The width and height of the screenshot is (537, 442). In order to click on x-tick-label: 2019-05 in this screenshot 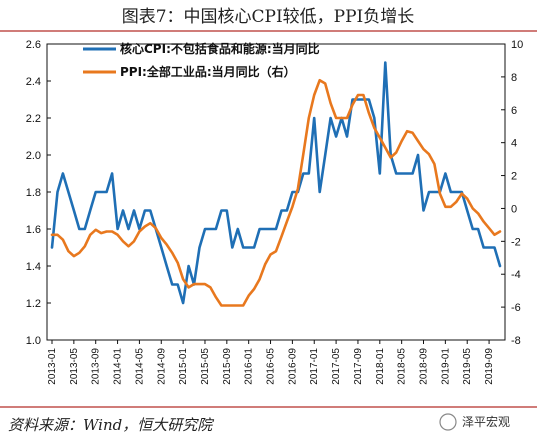, I will do `click(467, 366)`.